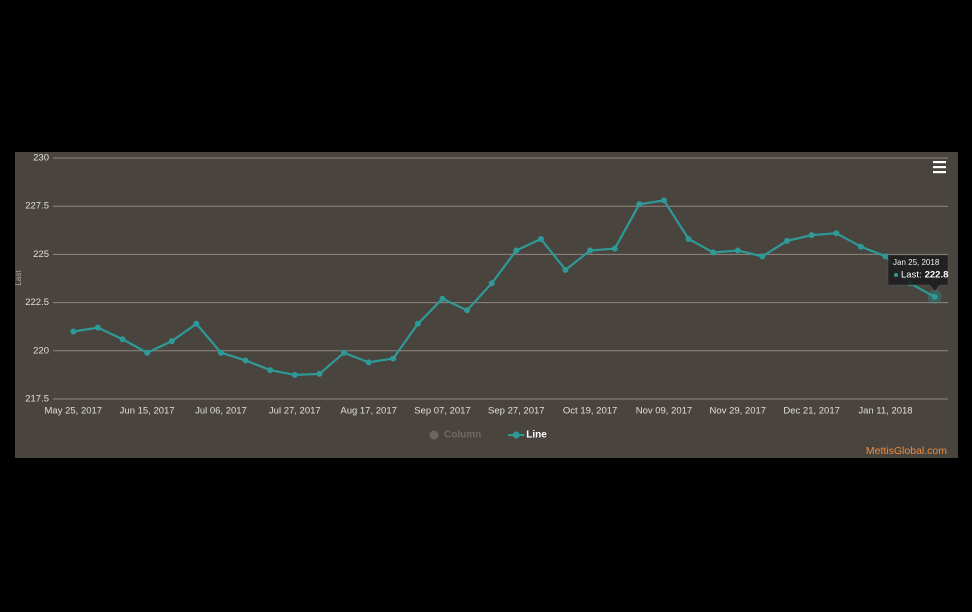 The width and height of the screenshot is (972, 612). What do you see at coordinates (462, 435) in the screenshot?
I see `legend-label: Column` at bounding box center [462, 435].